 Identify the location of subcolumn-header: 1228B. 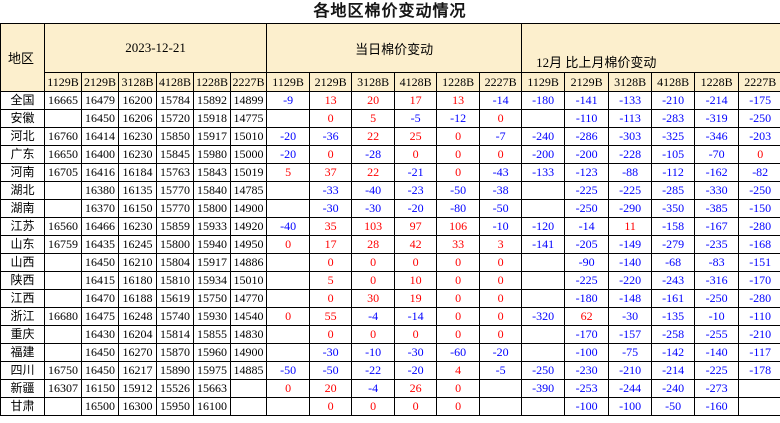
(458, 82).